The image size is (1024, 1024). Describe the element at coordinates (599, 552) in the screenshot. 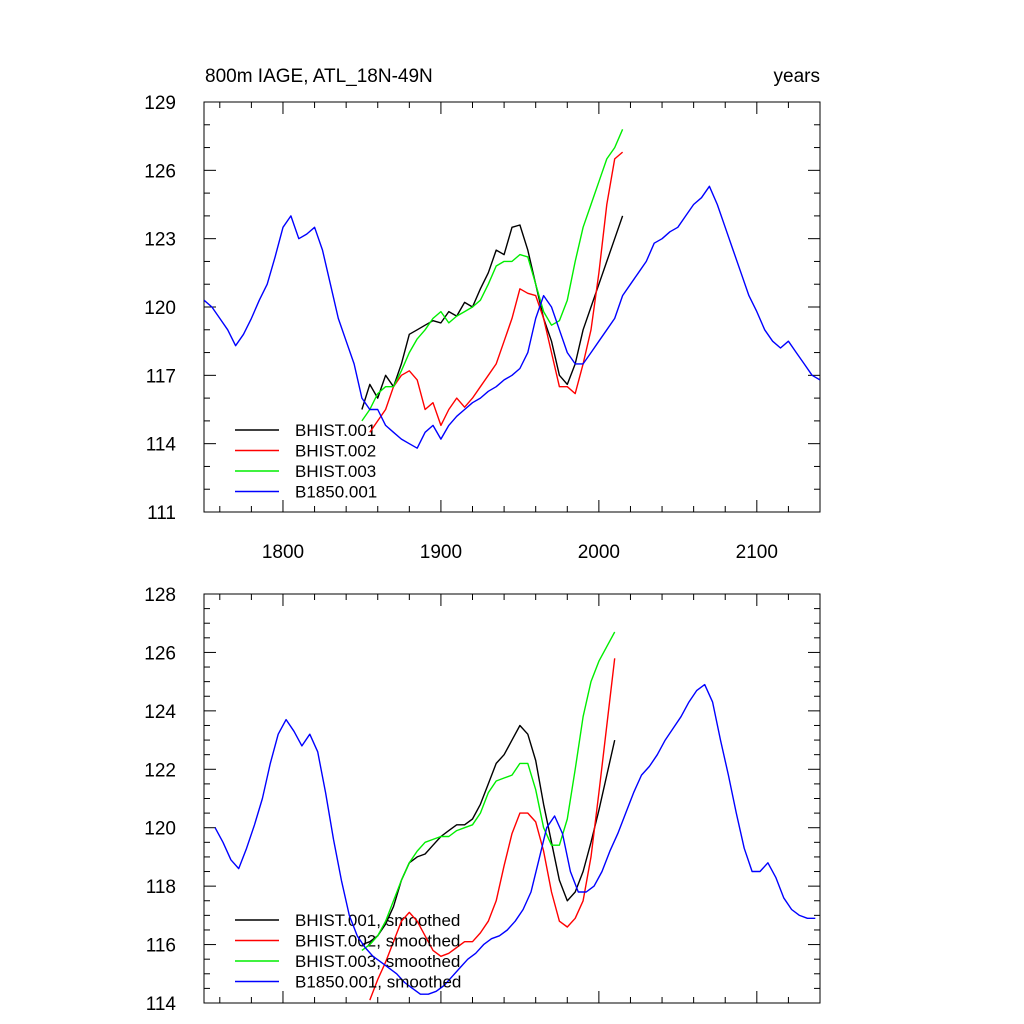

I see `x-tick-label: 2000` at that location.